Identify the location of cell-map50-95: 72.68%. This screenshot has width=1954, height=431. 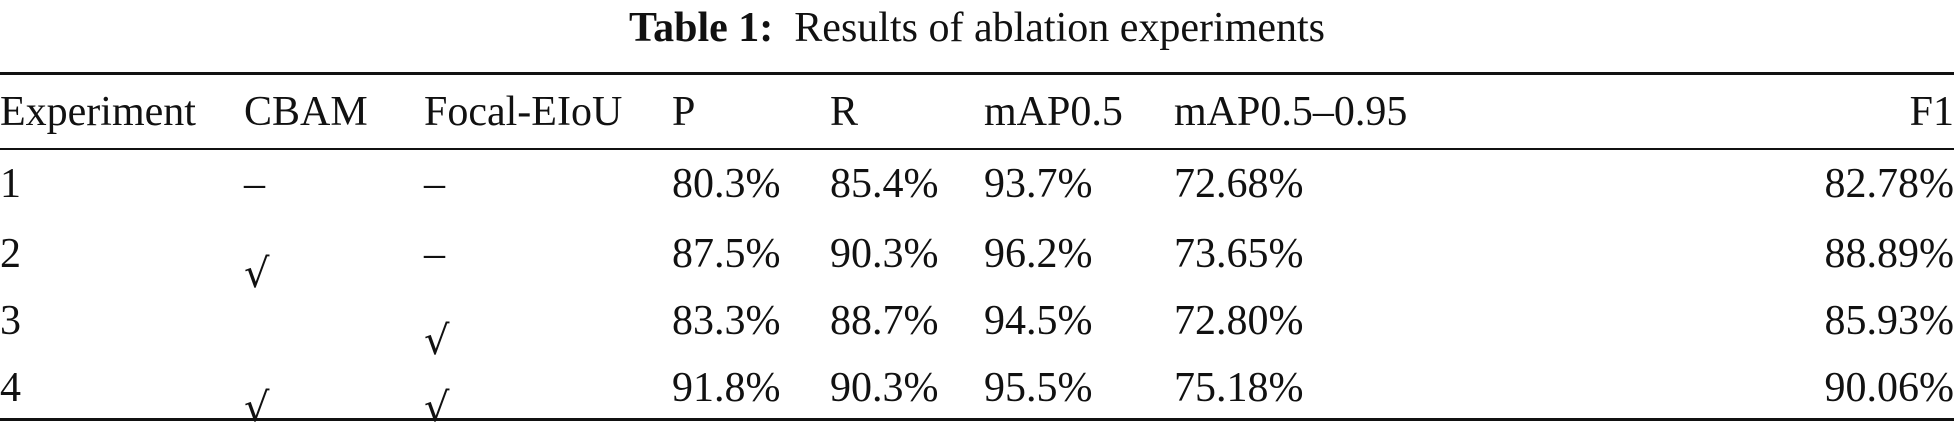
(1239, 184).